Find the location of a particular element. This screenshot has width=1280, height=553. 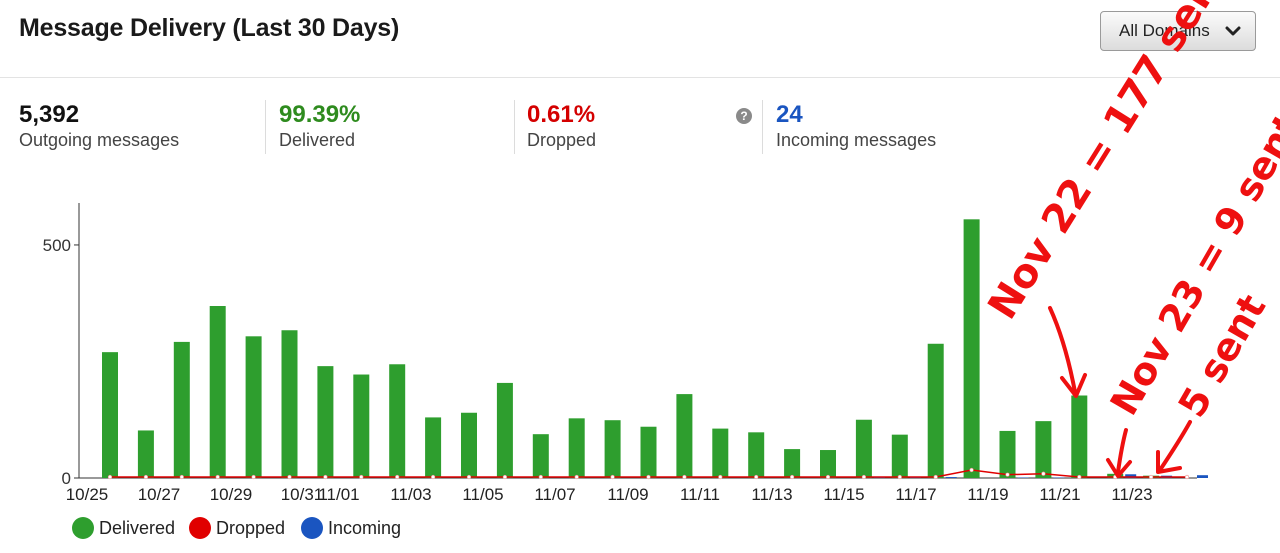

chevron-down-icon is located at coordinates (1233, 31).